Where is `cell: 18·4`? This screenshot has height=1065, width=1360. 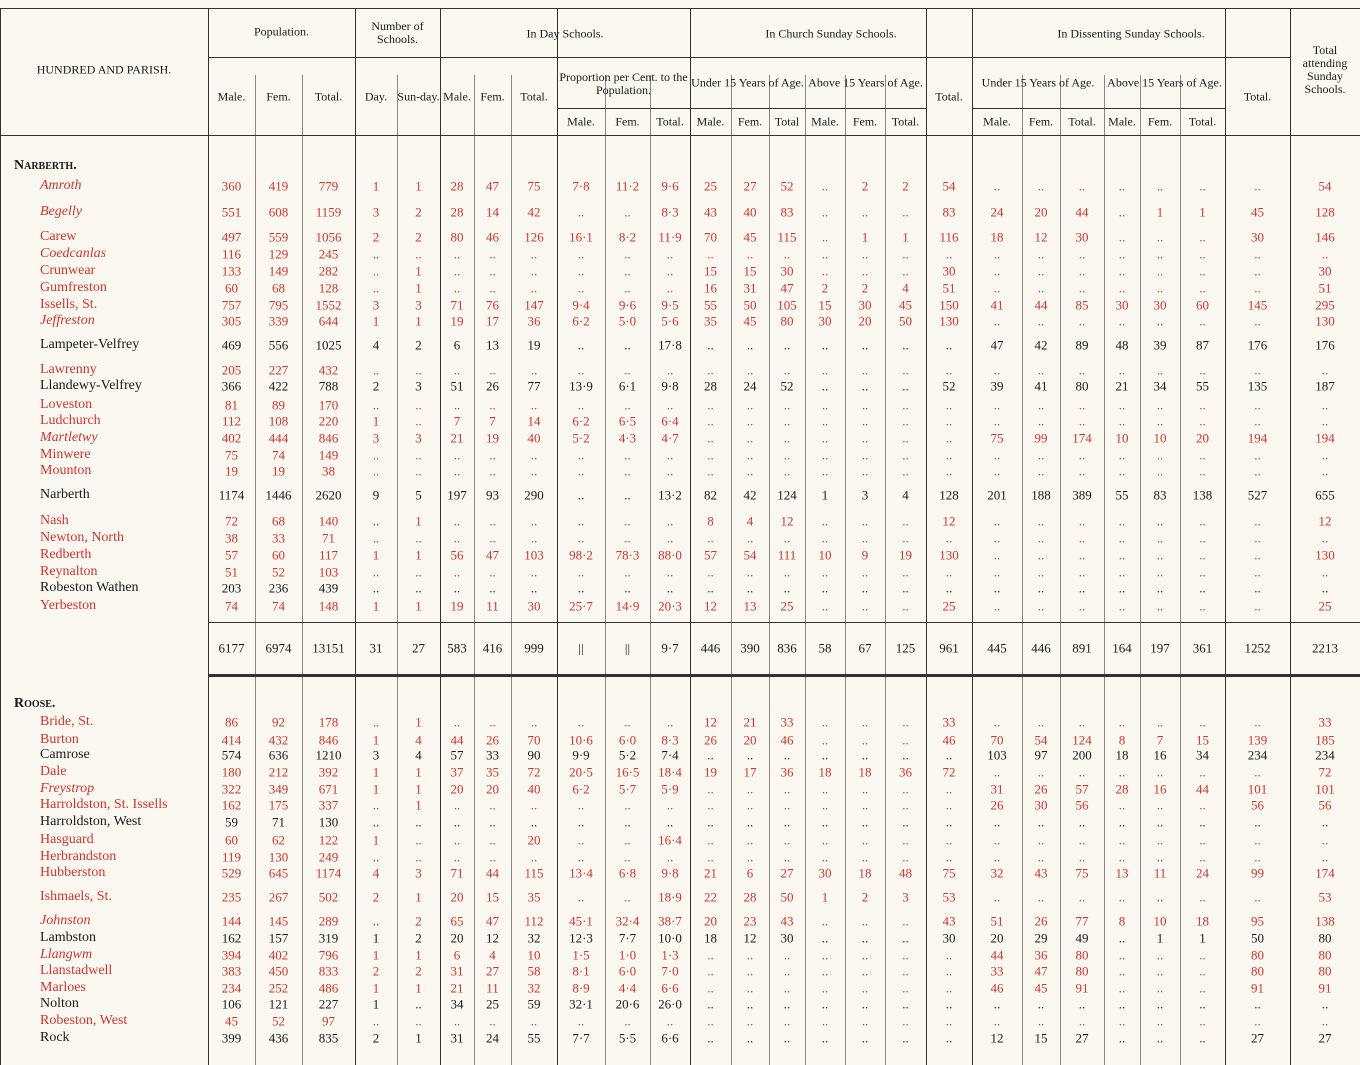 cell: 18·4 is located at coordinates (670, 772).